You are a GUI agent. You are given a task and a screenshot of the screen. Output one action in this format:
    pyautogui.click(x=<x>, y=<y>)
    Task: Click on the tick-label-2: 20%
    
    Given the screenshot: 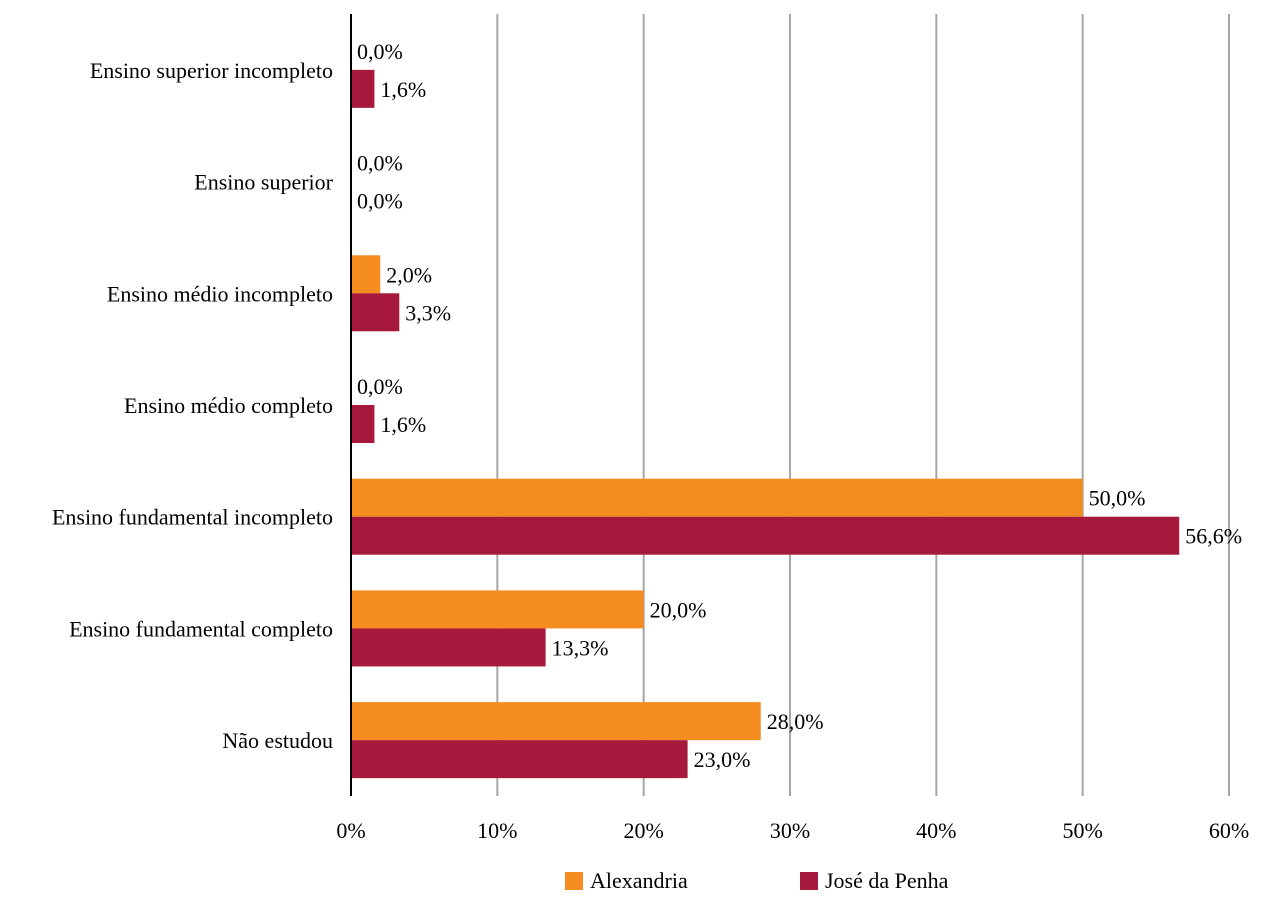 What is the action you would take?
    pyautogui.click(x=644, y=830)
    